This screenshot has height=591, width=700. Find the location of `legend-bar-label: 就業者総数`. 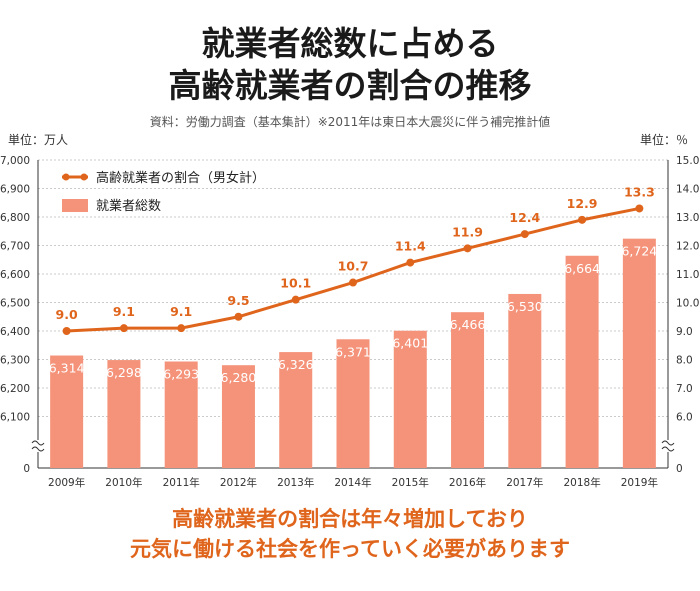

legend-bar-label: 就業者総数 is located at coordinates (128, 206).